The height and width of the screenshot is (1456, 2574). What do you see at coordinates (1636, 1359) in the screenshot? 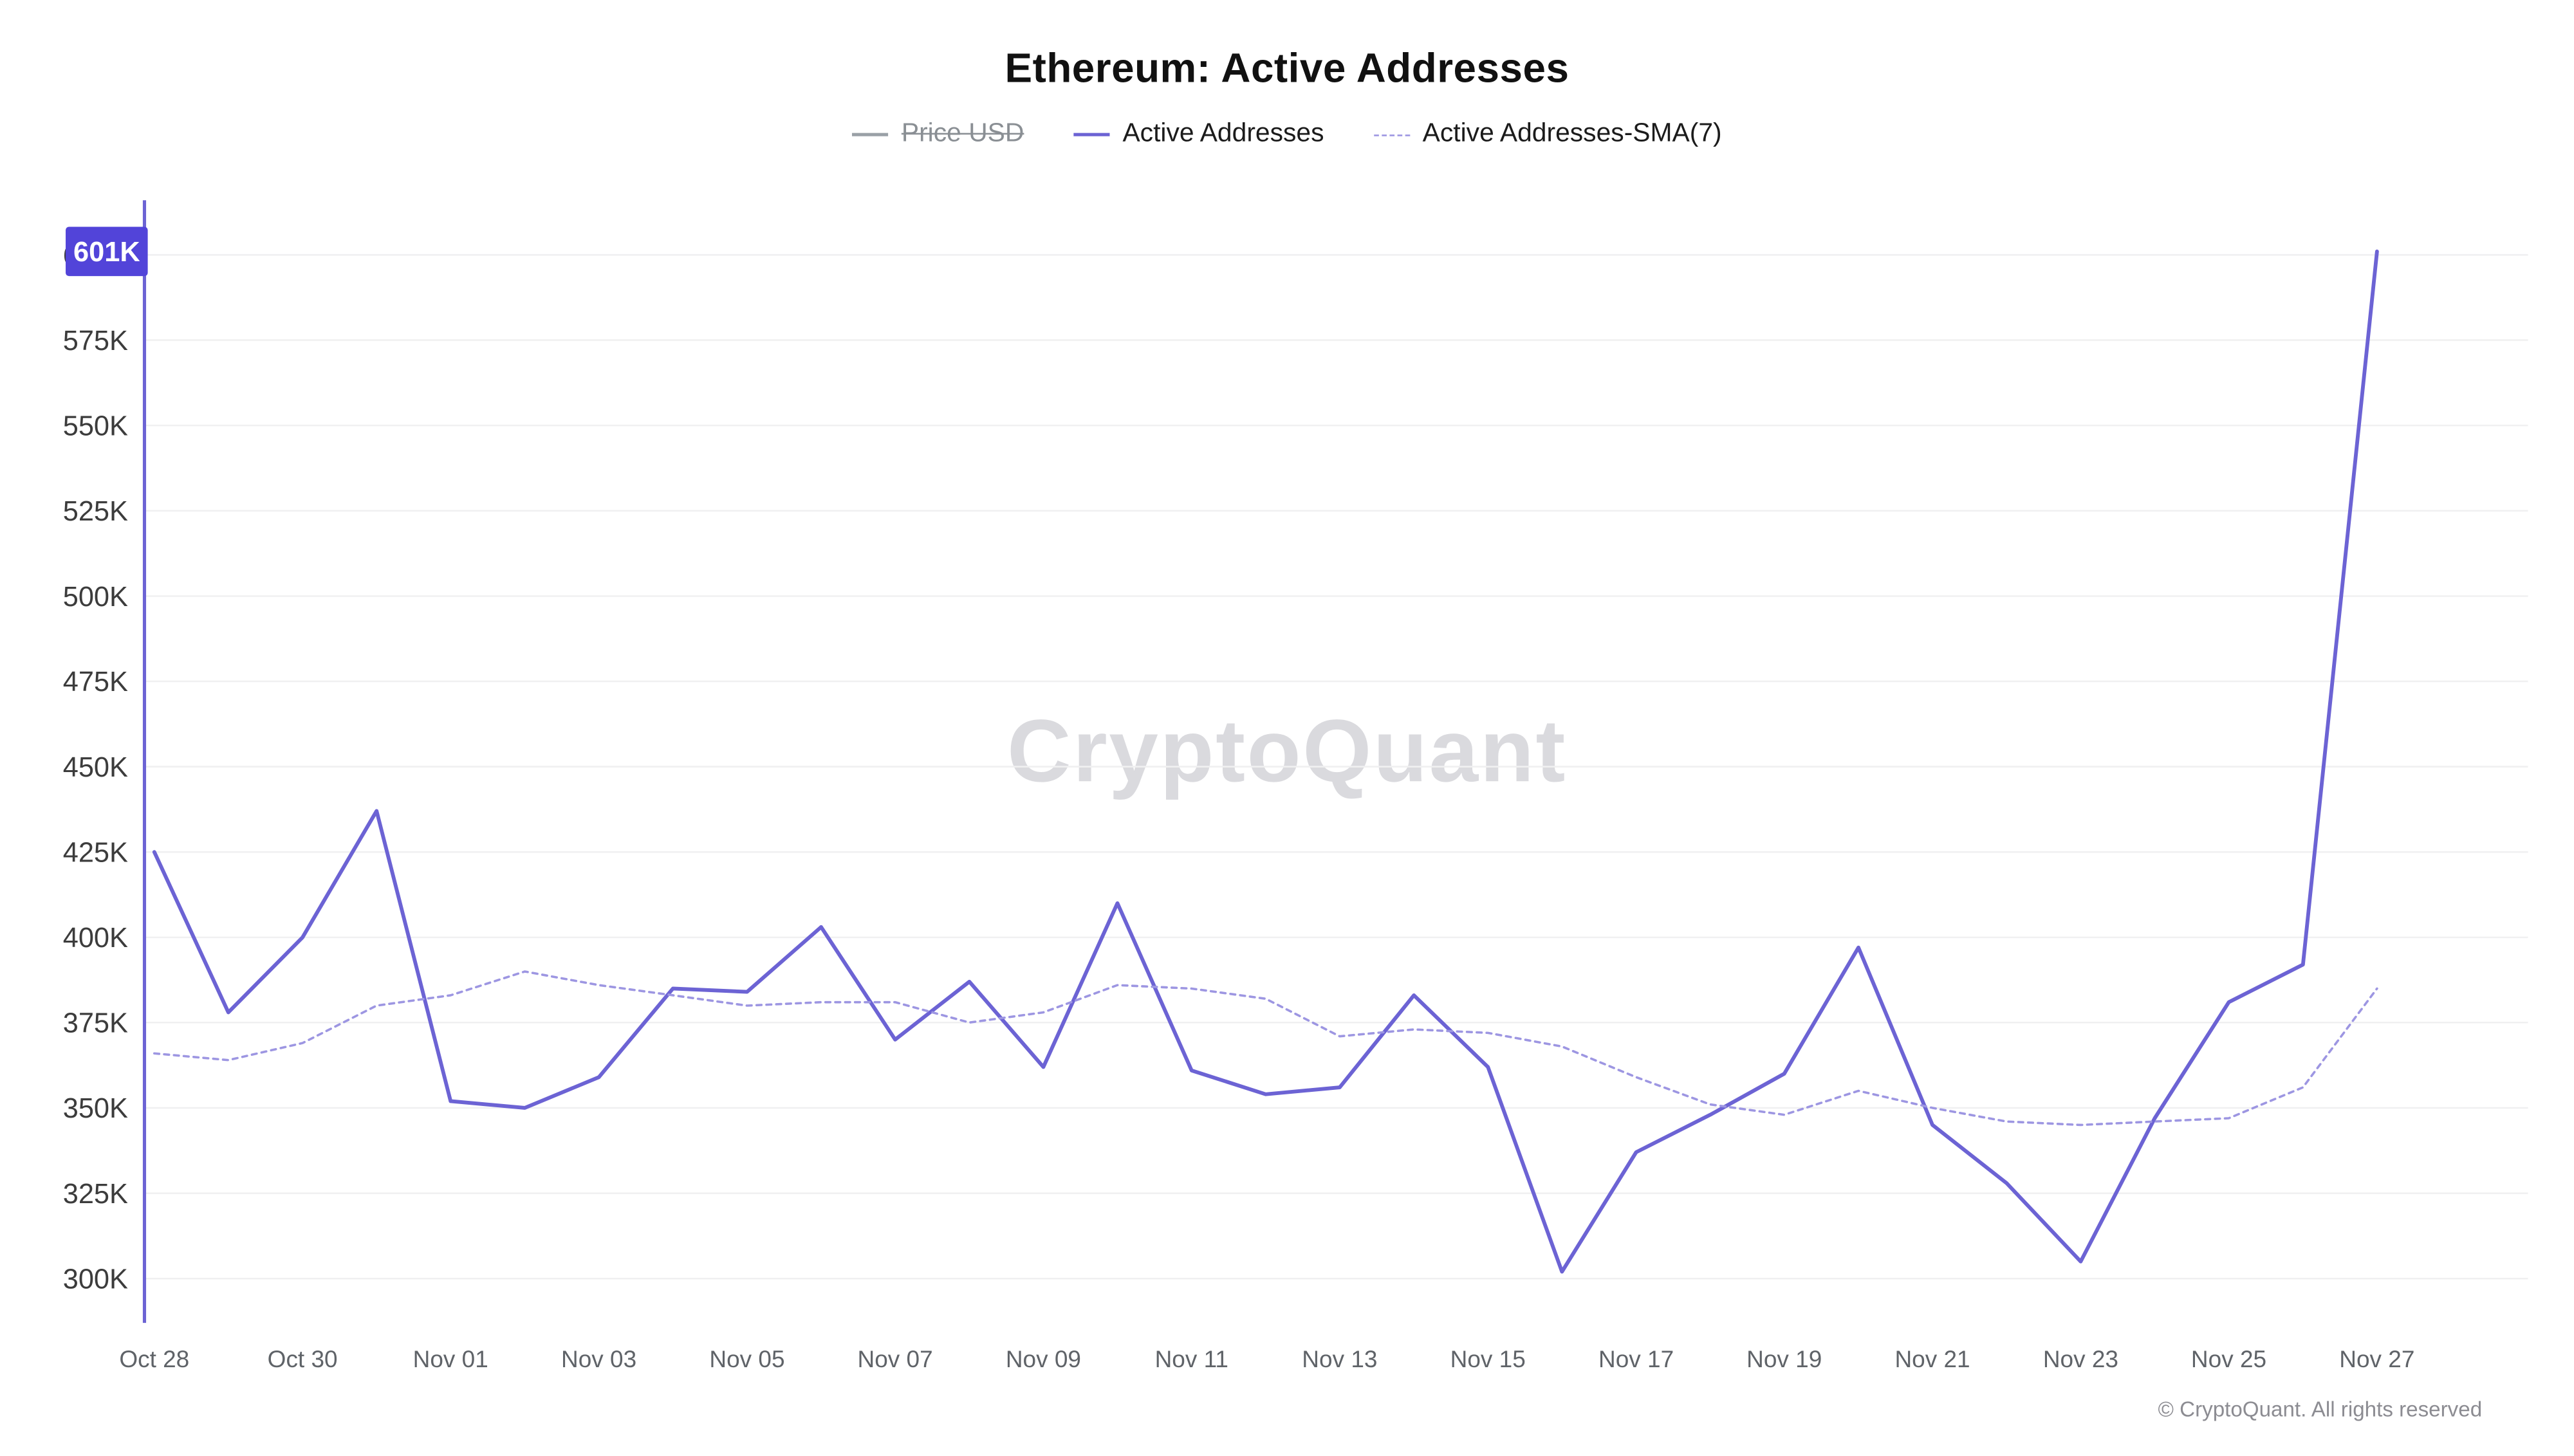
I see `x-tick-label: Nov 17` at bounding box center [1636, 1359].